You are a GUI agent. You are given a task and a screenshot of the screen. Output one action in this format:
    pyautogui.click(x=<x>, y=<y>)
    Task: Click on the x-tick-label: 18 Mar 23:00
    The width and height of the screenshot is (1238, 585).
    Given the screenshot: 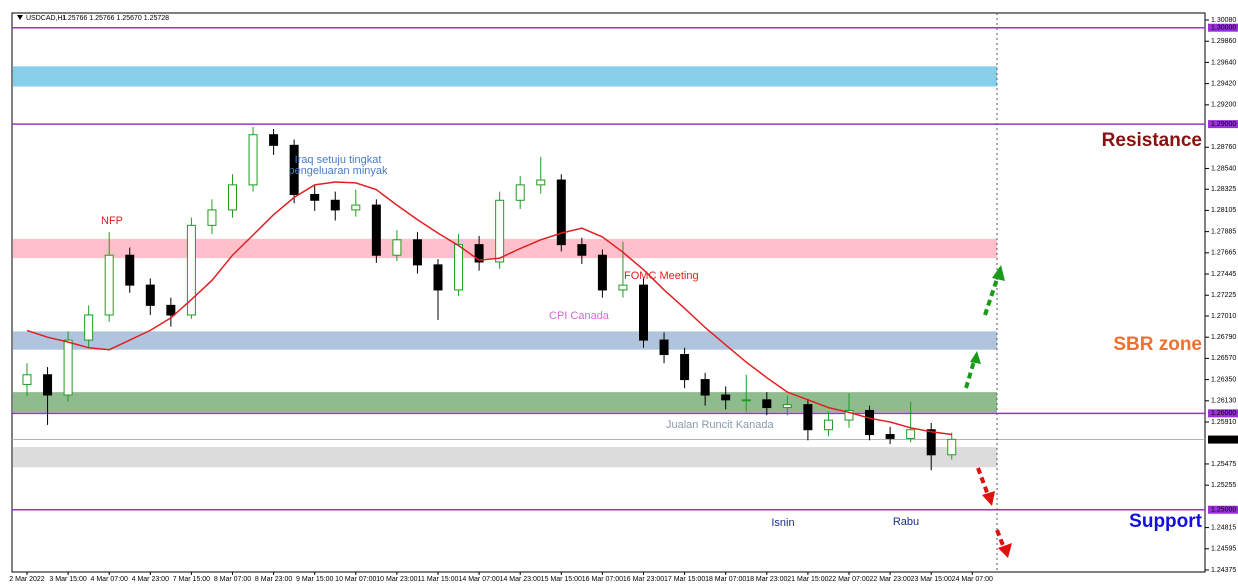 What is the action you would take?
    pyautogui.click(x=766, y=579)
    